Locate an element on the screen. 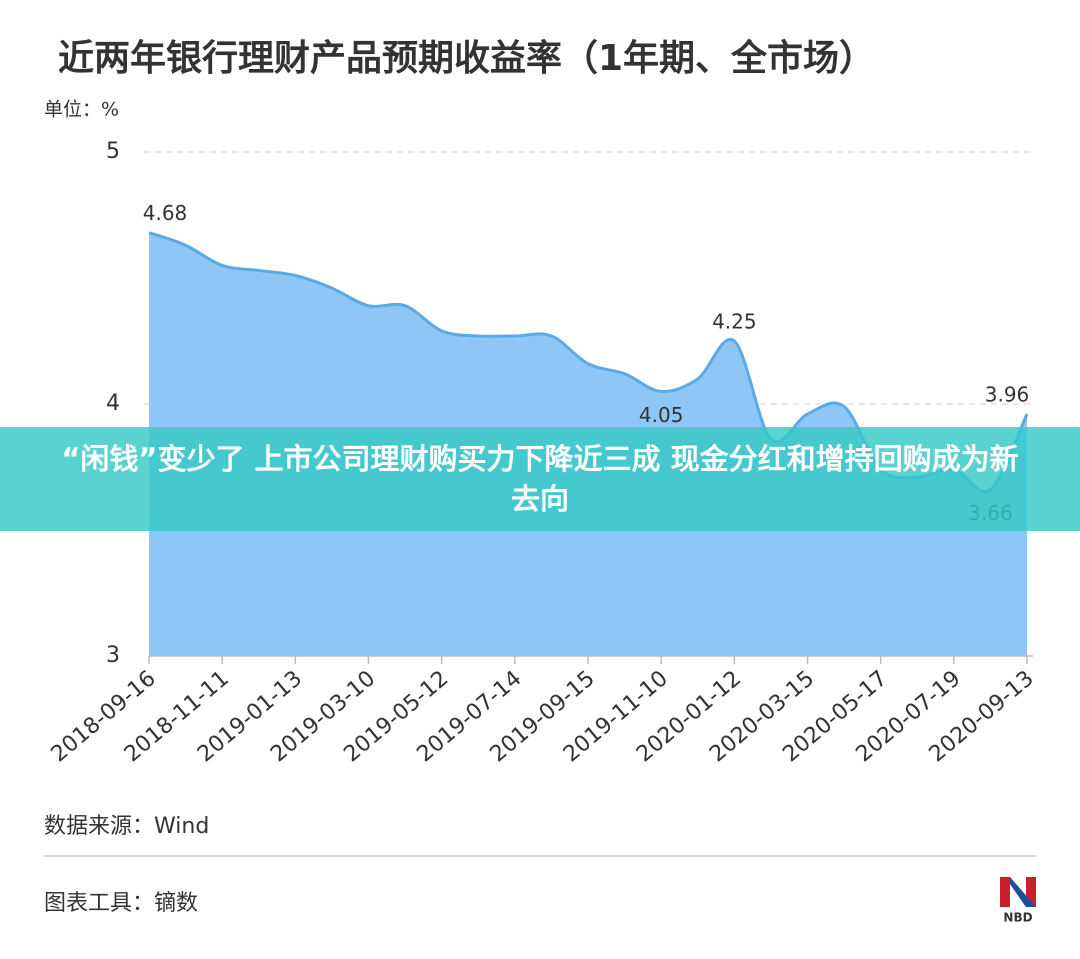 The image size is (1080, 959). unit-label: 单位：% is located at coordinates (81, 110).